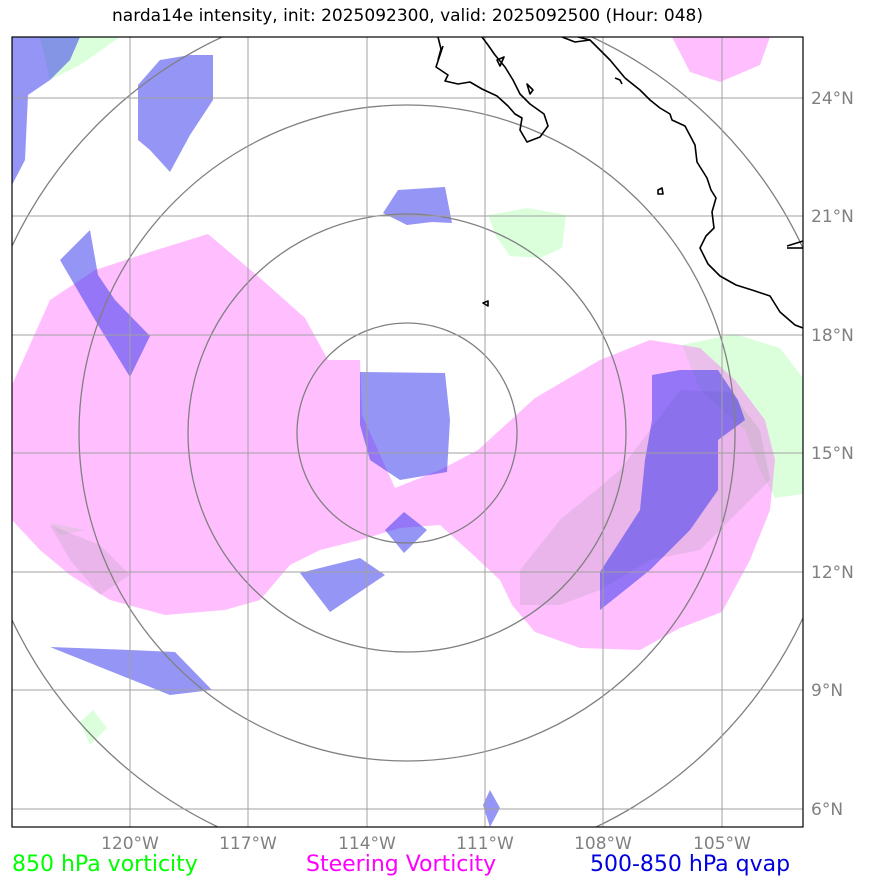 The image size is (873, 891). I want to click on legend-qvap: 500-850 hPa qvap, so click(690, 864).